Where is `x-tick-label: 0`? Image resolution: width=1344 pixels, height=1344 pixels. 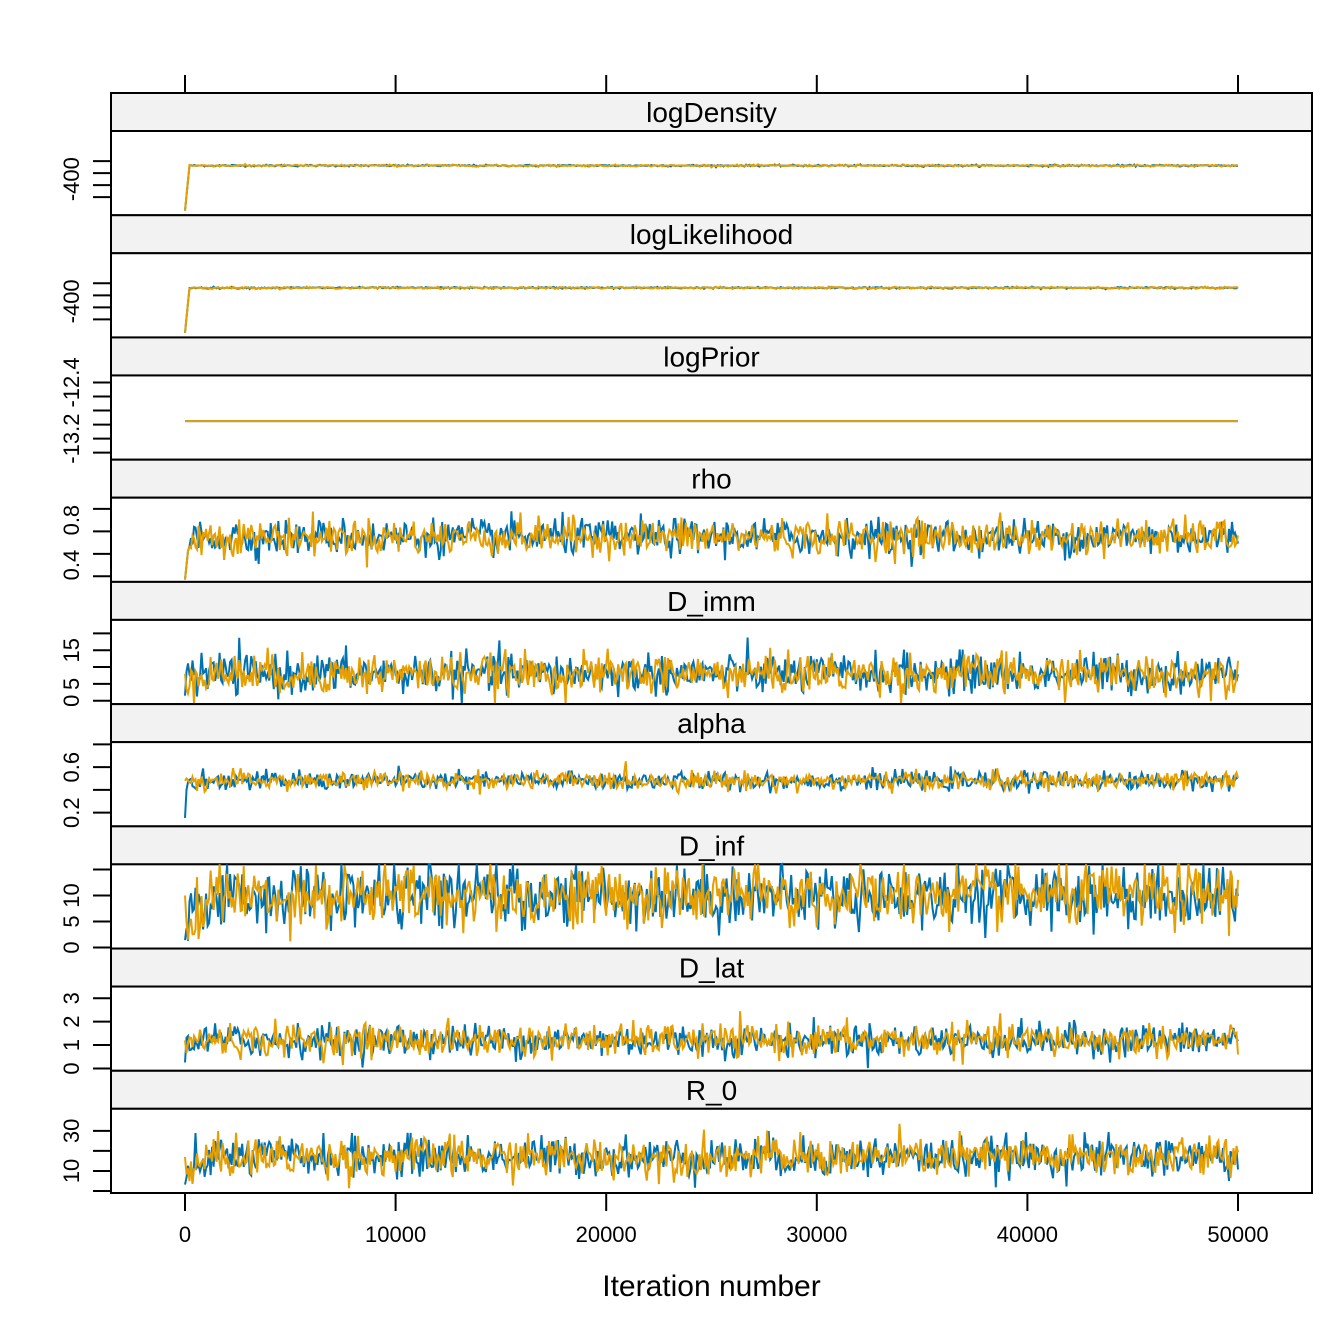 x-tick-label: 0 is located at coordinates (185, 1234).